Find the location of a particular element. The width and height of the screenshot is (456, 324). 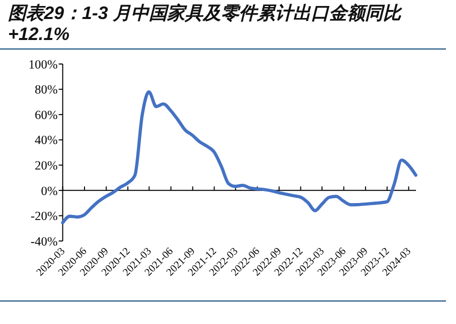

chart-title: 图表29：1-3 月中国家具及零件累计出口金额同比+12.1% is located at coordinates (206, 24).